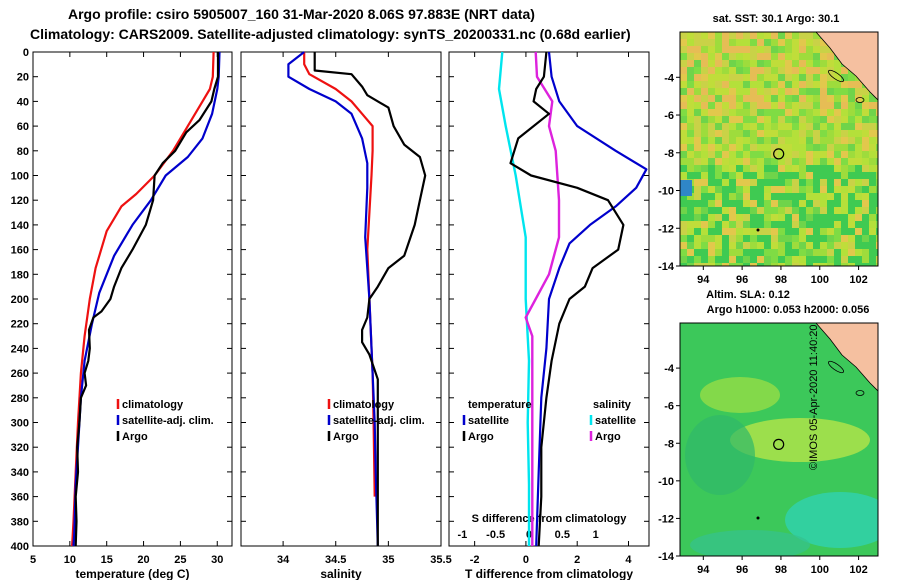 The width and height of the screenshot is (900, 580). Describe the element at coordinates (462, 535) in the screenshot. I see `s-diff-tick-label: -1` at that location.